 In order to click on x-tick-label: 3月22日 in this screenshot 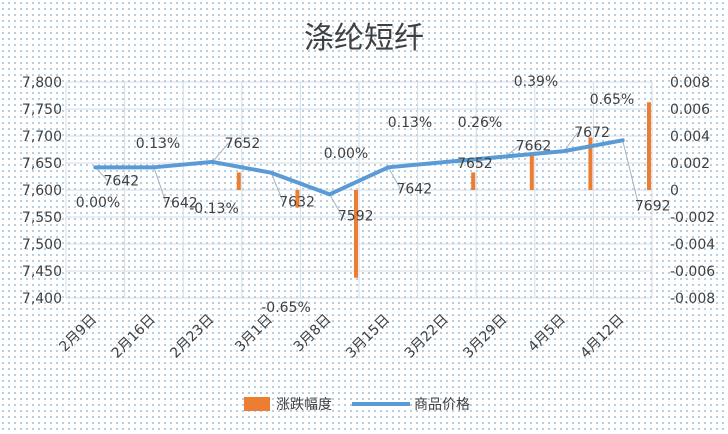, I will do `click(427, 337)`.